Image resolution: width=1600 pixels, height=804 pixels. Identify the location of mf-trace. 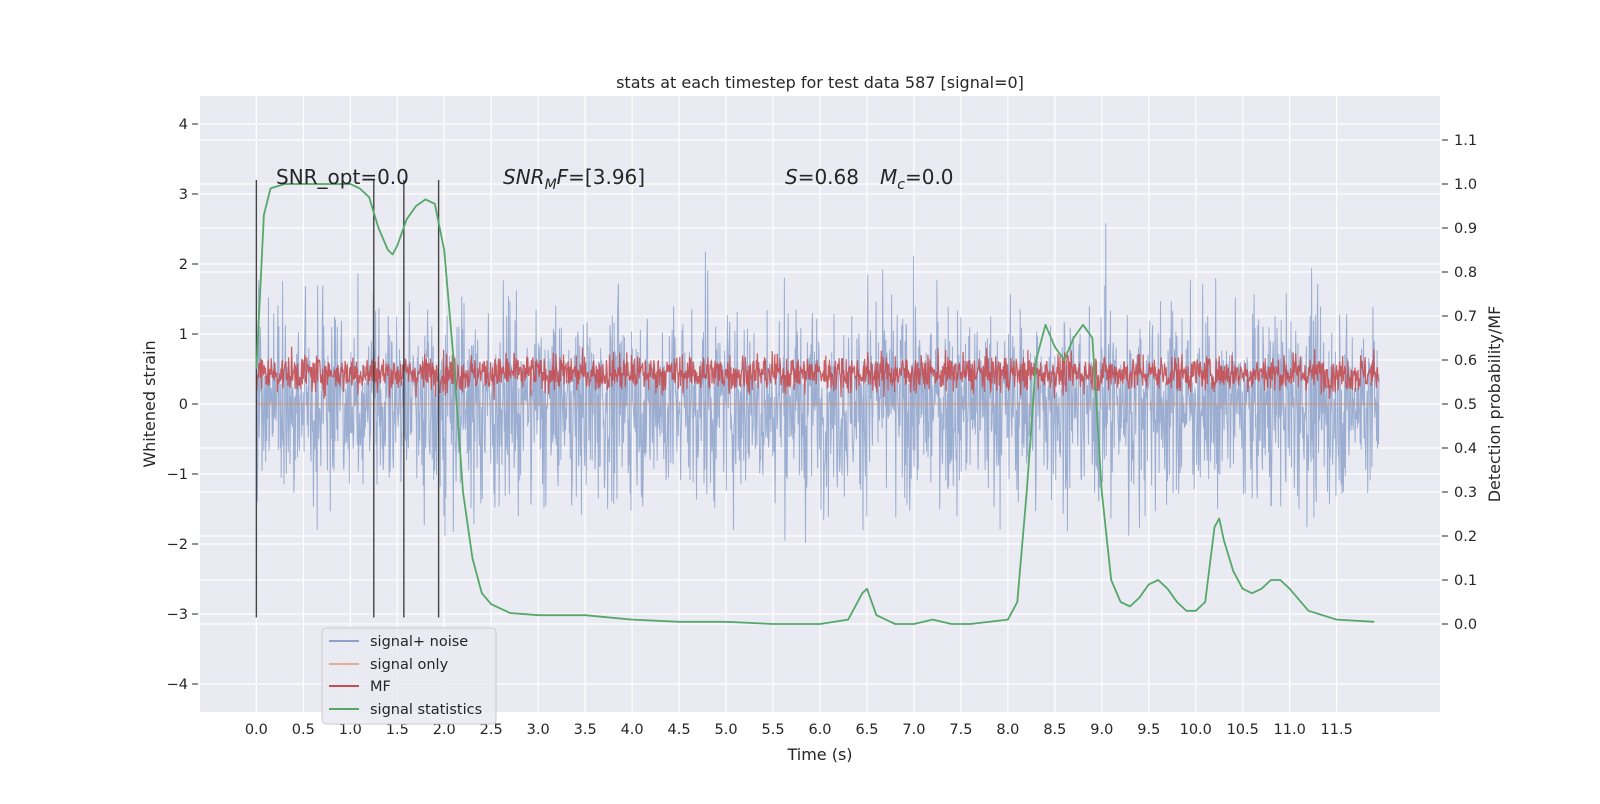
(817, 373).